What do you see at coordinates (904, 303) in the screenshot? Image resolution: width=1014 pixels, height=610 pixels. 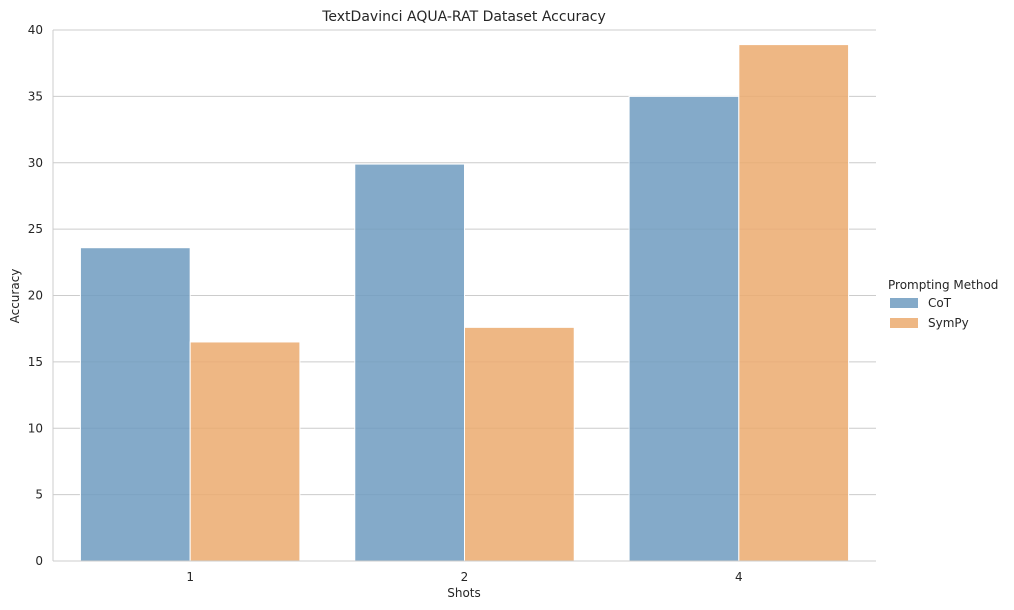 I see `legend-swatch-cot` at bounding box center [904, 303].